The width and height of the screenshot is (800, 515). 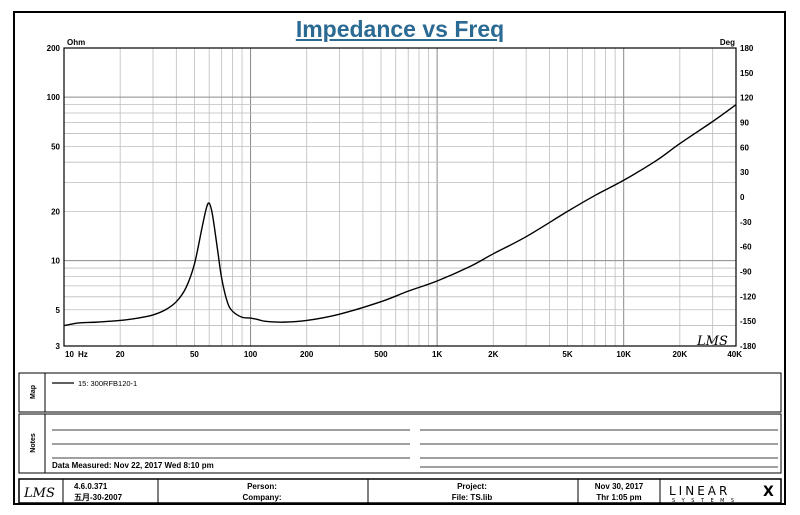 What do you see at coordinates (472, 497) in the screenshot?
I see `file-label: File: TS.lib` at bounding box center [472, 497].